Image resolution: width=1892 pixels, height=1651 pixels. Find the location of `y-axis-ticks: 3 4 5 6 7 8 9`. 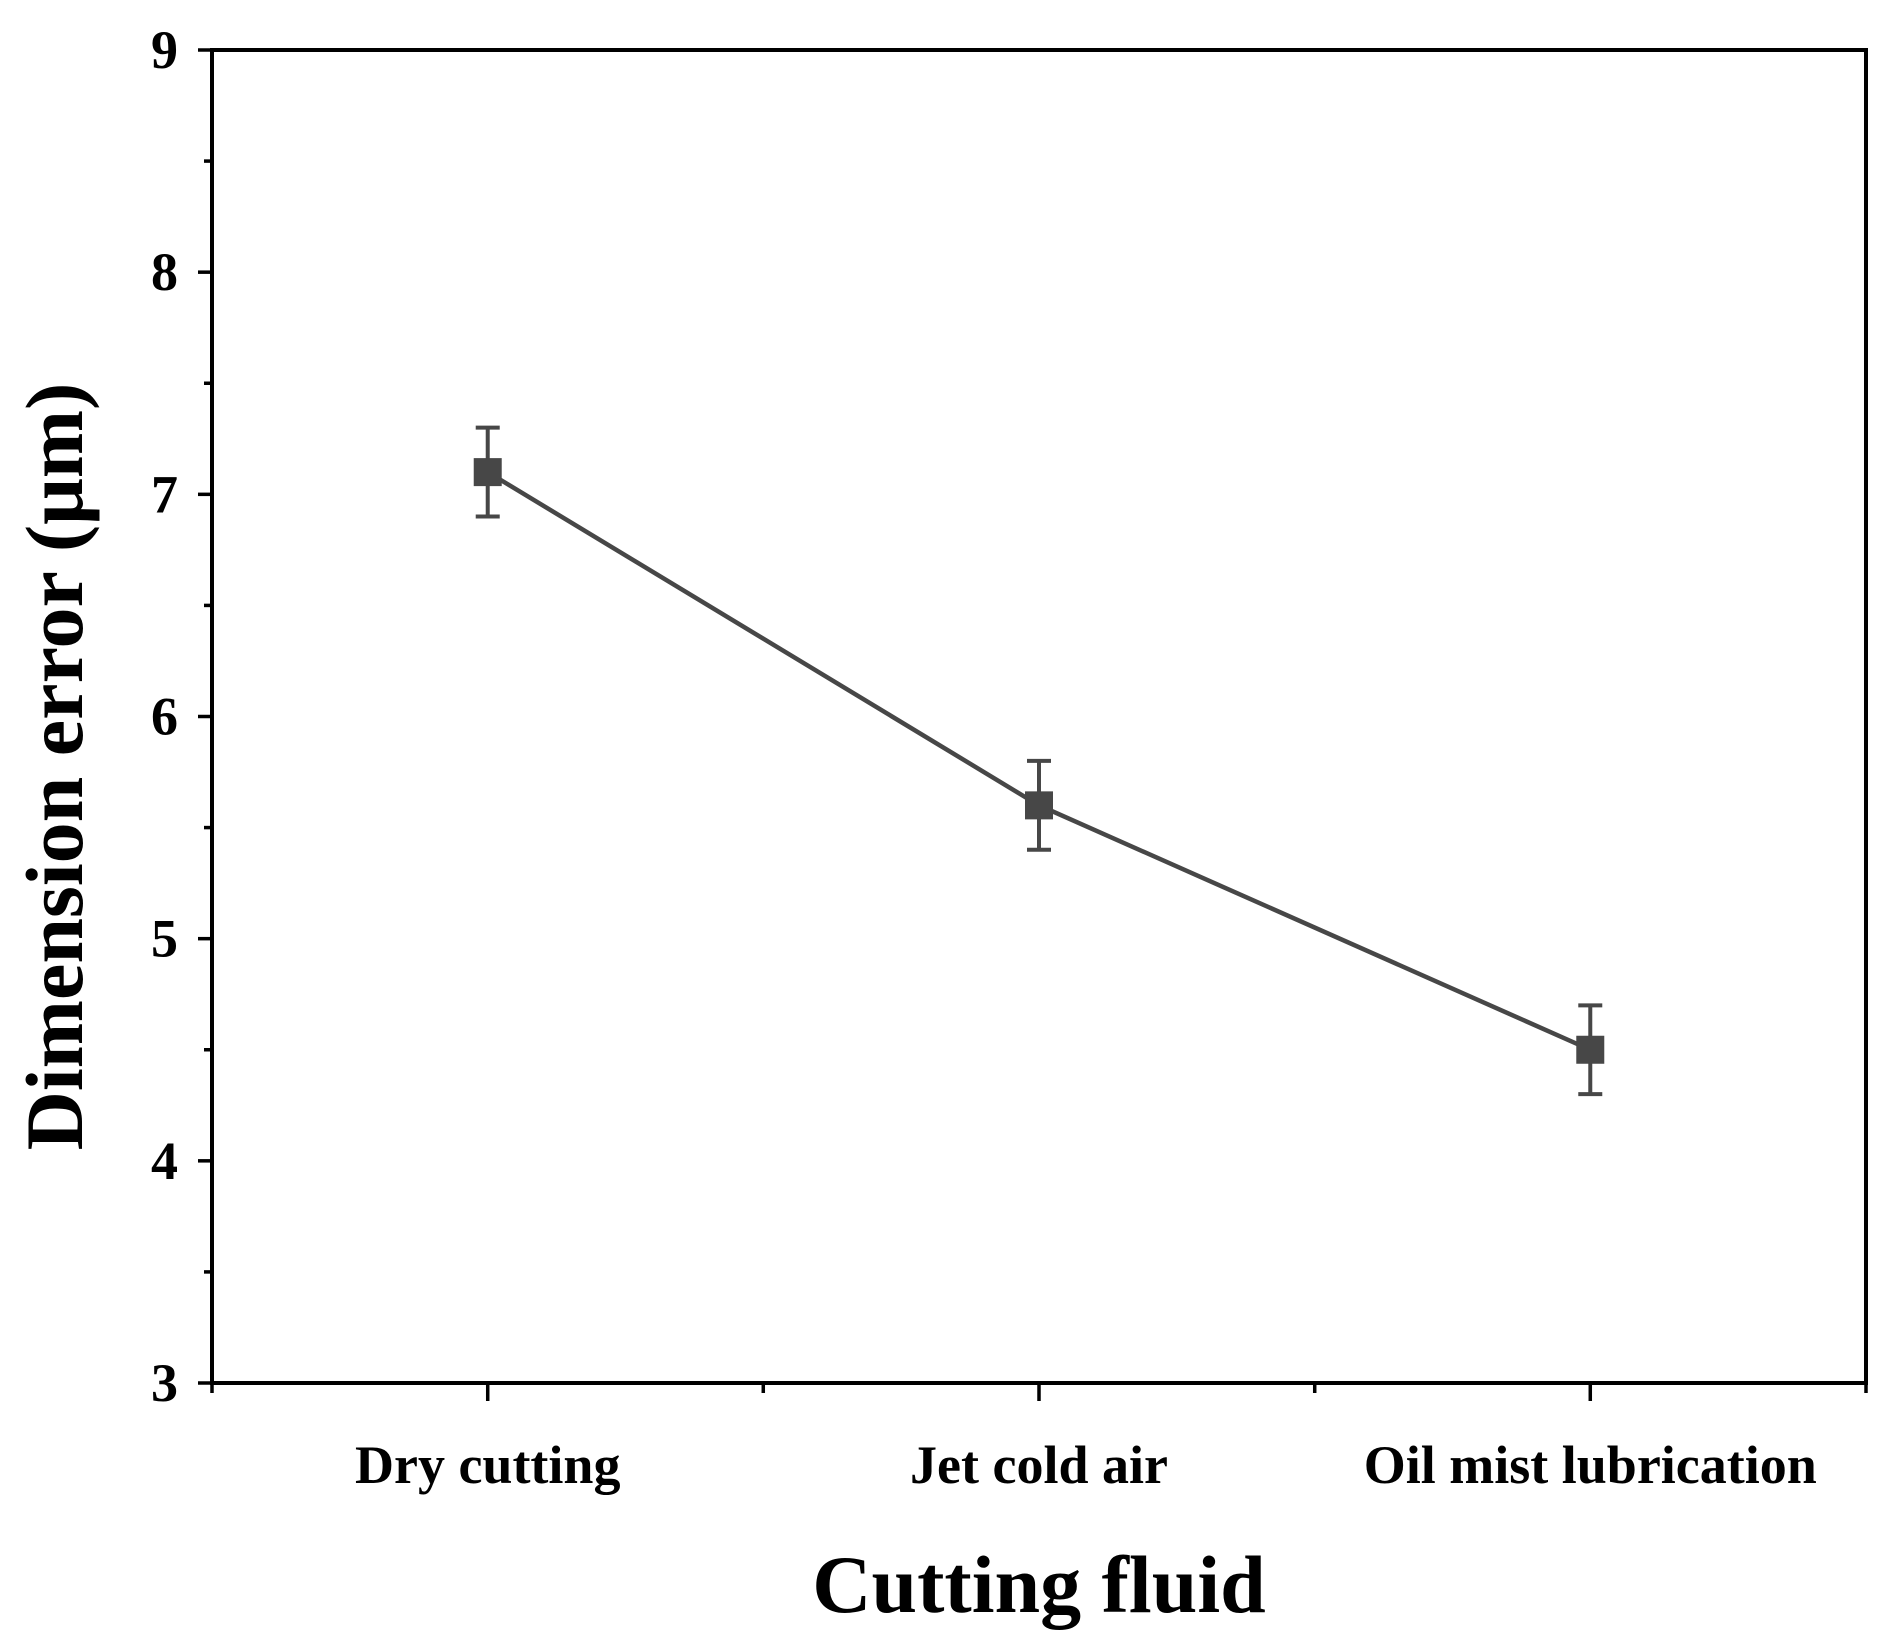

y-axis-ticks: 3 4 5 6 7 8 9 is located at coordinates (181, 716).